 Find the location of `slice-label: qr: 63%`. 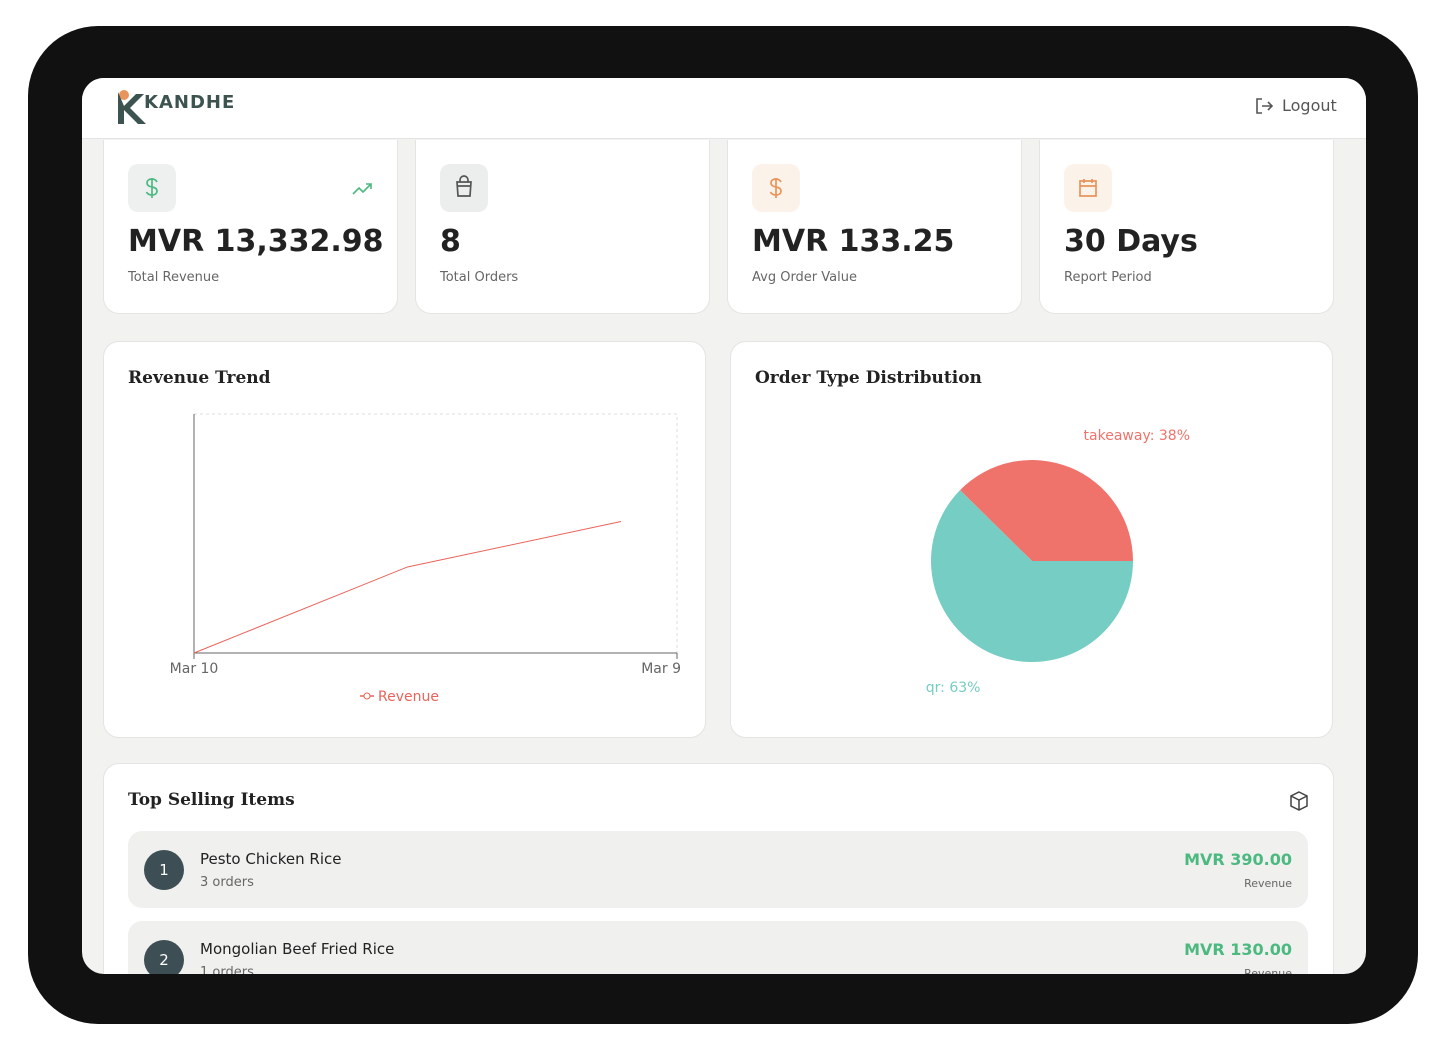

slice-label: qr: 63% is located at coordinates (953, 688).